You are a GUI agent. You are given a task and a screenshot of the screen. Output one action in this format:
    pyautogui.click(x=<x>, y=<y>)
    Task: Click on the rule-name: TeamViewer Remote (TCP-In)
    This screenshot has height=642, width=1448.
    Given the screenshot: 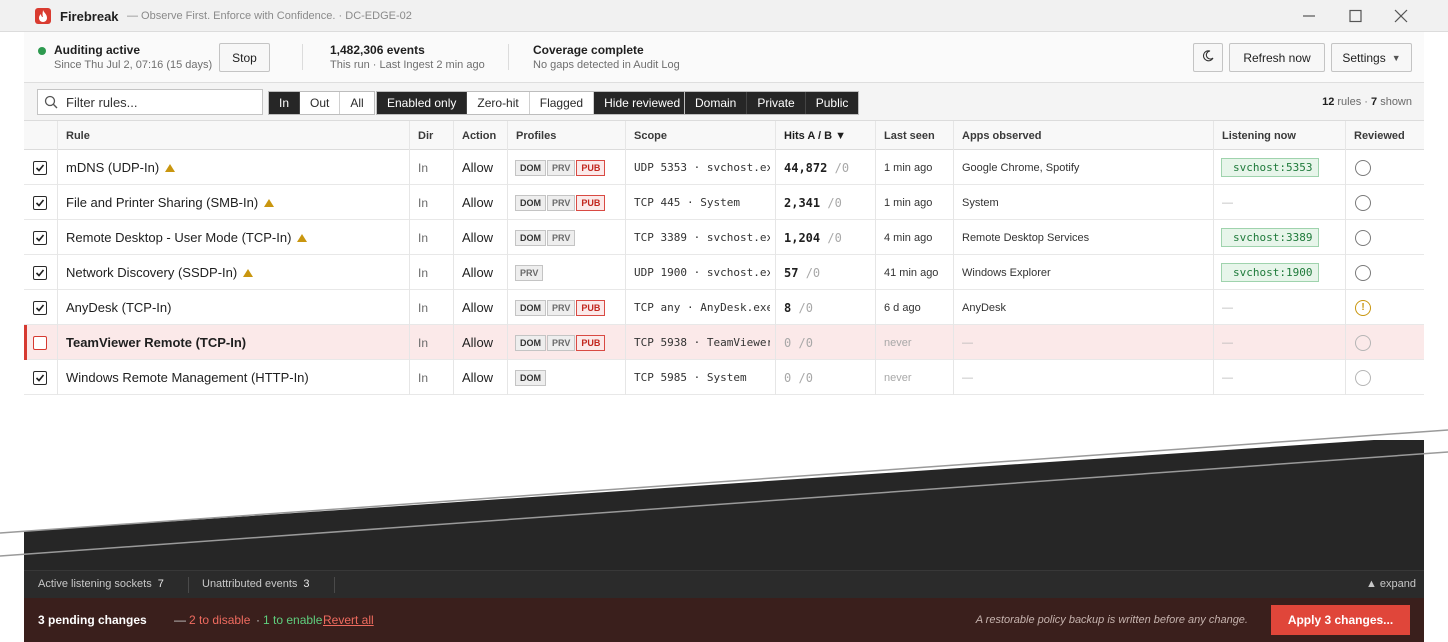 What is the action you would take?
    pyautogui.click(x=156, y=342)
    